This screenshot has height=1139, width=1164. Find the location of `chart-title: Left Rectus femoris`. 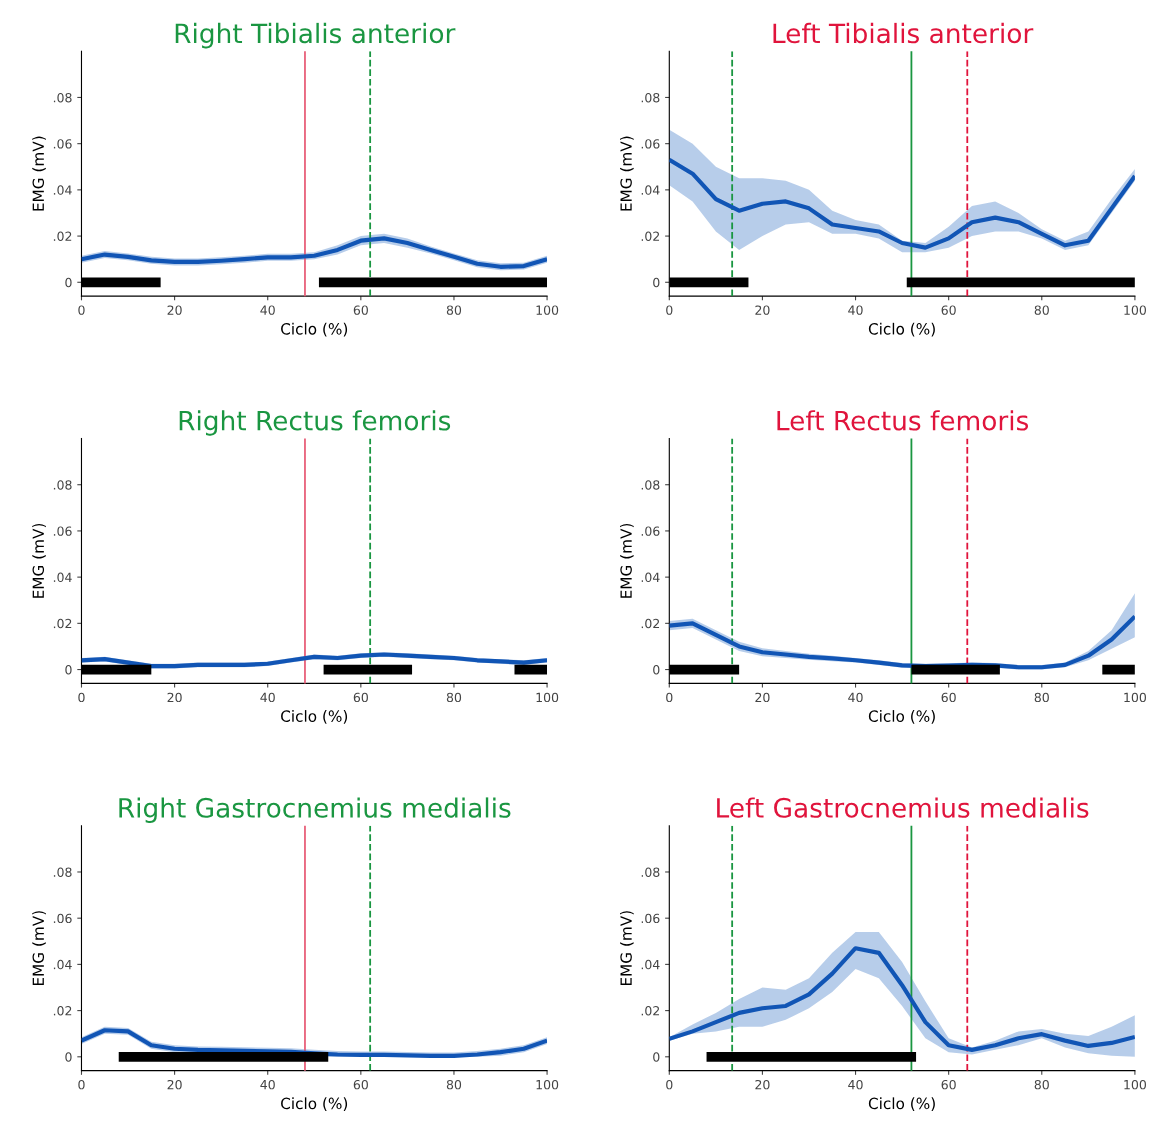

chart-title: Left Rectus femoris is located at coordinates (903, 420).